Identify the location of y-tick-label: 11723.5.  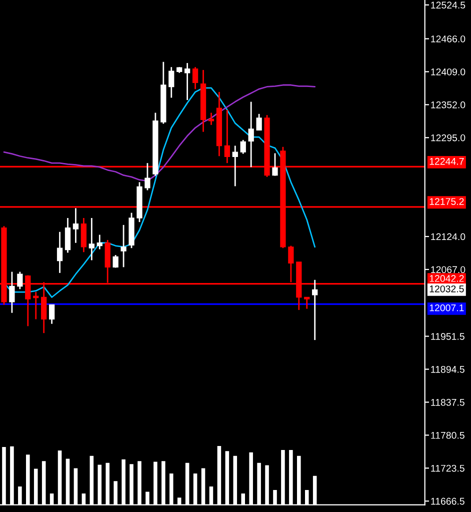
(447, 468).